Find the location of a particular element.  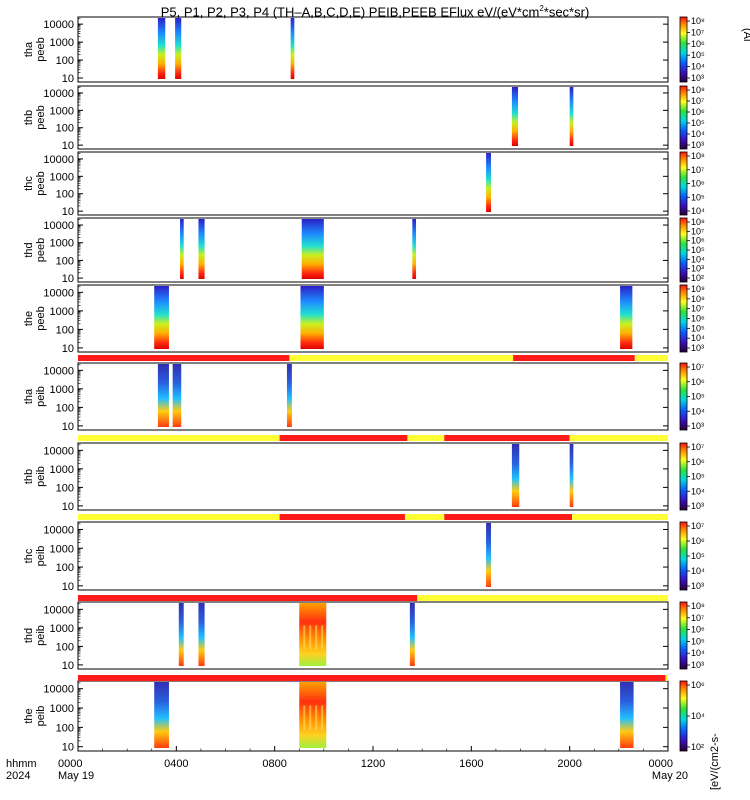

x-tick-label: 1600 is located at coordinates (471, 764).